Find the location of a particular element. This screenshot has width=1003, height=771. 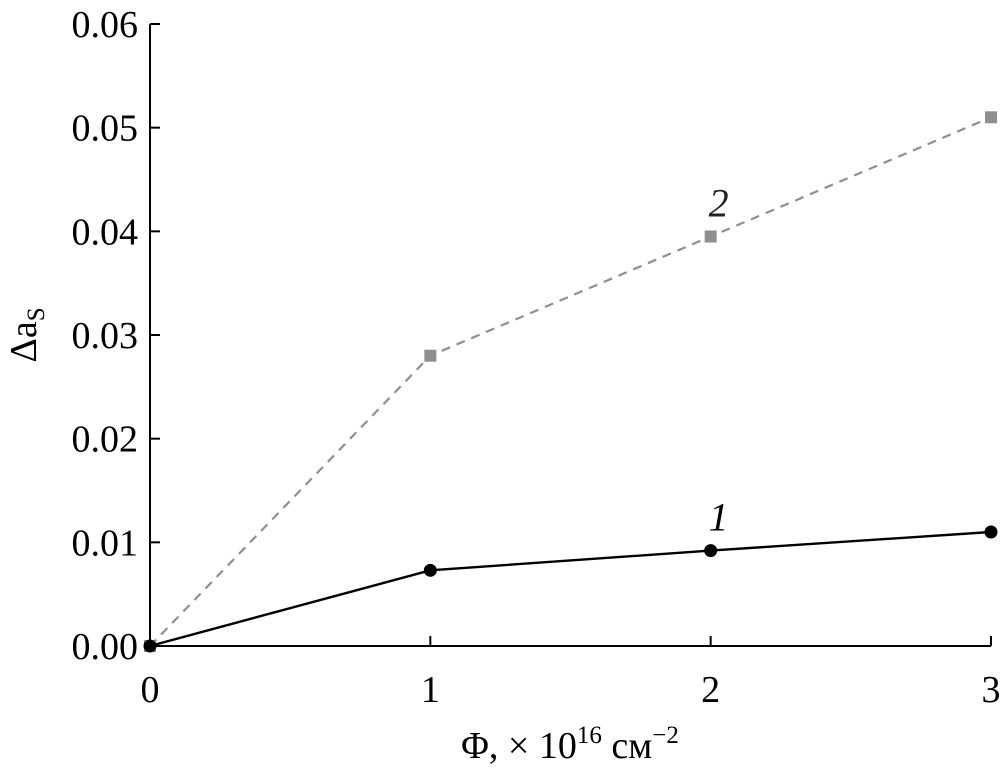

x-tick-label: 1 is located at coordinates (430, 690).